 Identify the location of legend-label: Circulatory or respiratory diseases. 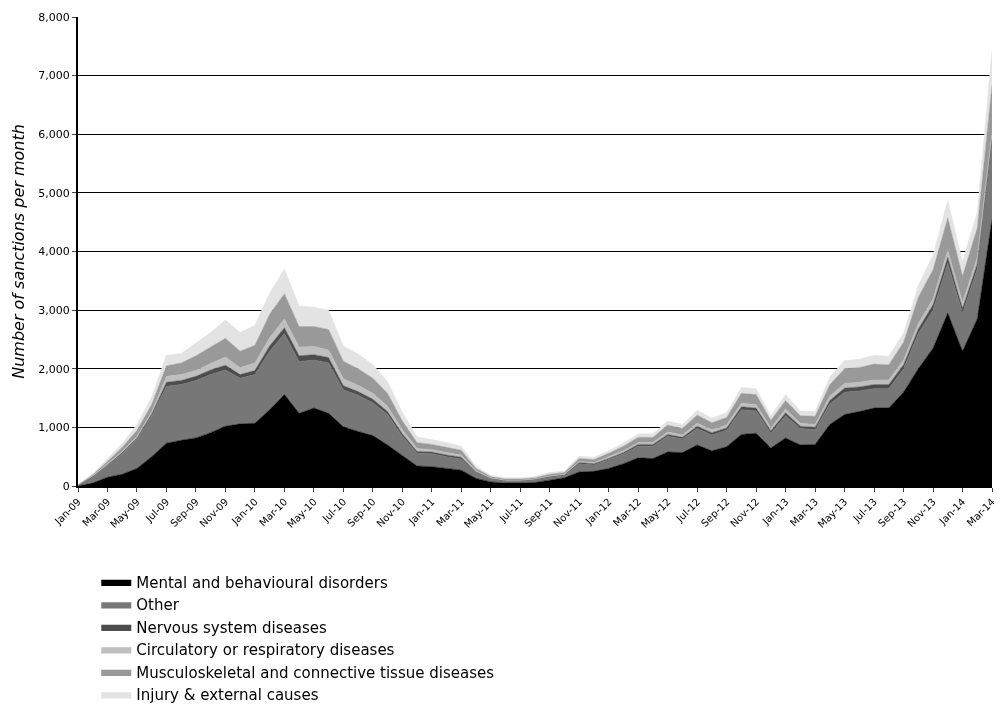
(265, 650).